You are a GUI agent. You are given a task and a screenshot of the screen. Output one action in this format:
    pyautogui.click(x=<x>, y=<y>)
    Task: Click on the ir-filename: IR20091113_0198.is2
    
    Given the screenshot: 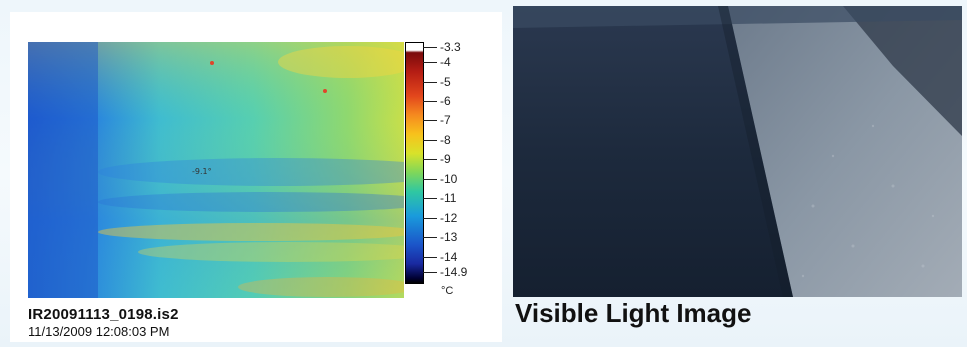 What is the action you would take?
    pyautogui.click(x=103, y=314)
    